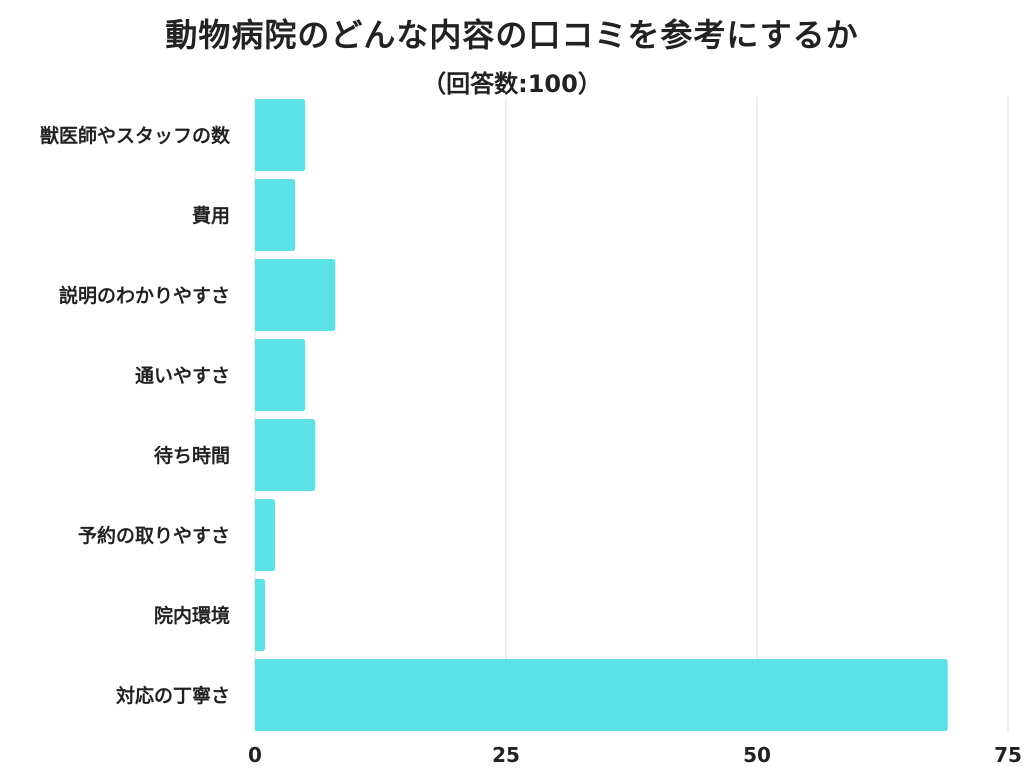 The height and width of the screenshot is (768, 1024). Describe the element at coordinates (1008, 755) in the screenshot. I see `x-tick-label: 75` at that location.